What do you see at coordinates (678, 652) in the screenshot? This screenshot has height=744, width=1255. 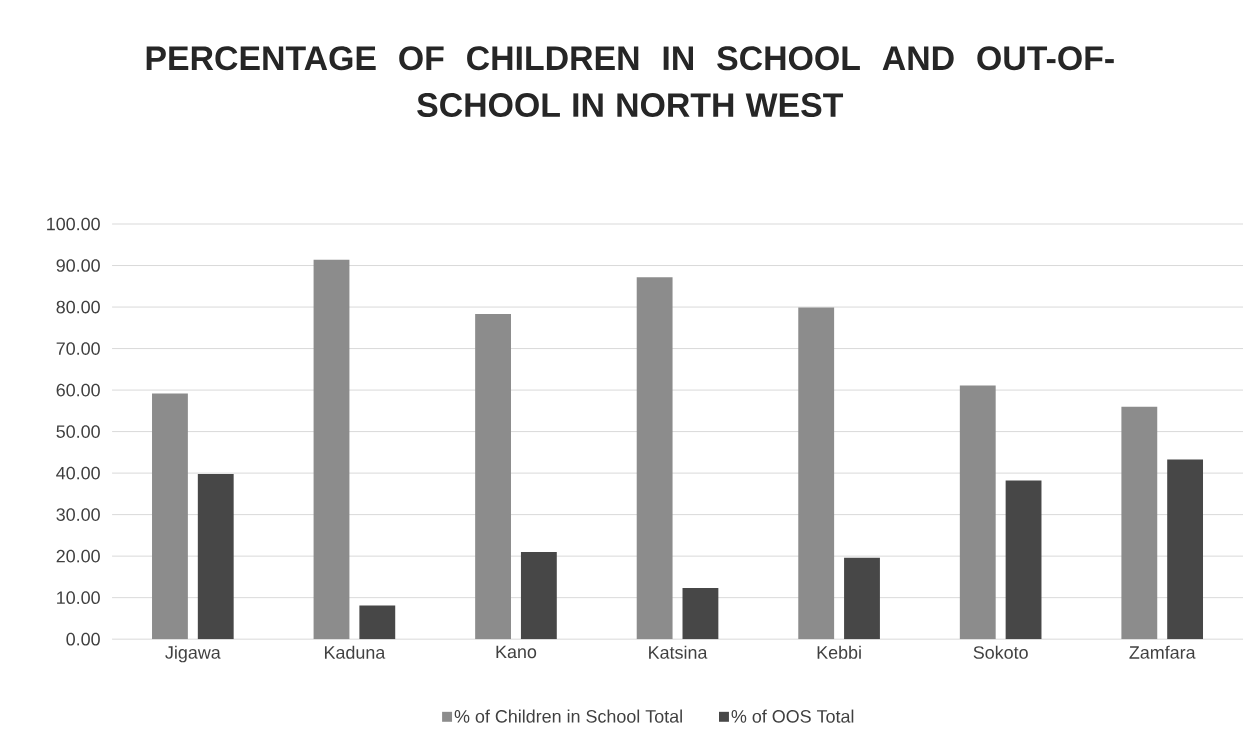 I see `x-tick-label: Katsina` at bounding box center [678, 652].